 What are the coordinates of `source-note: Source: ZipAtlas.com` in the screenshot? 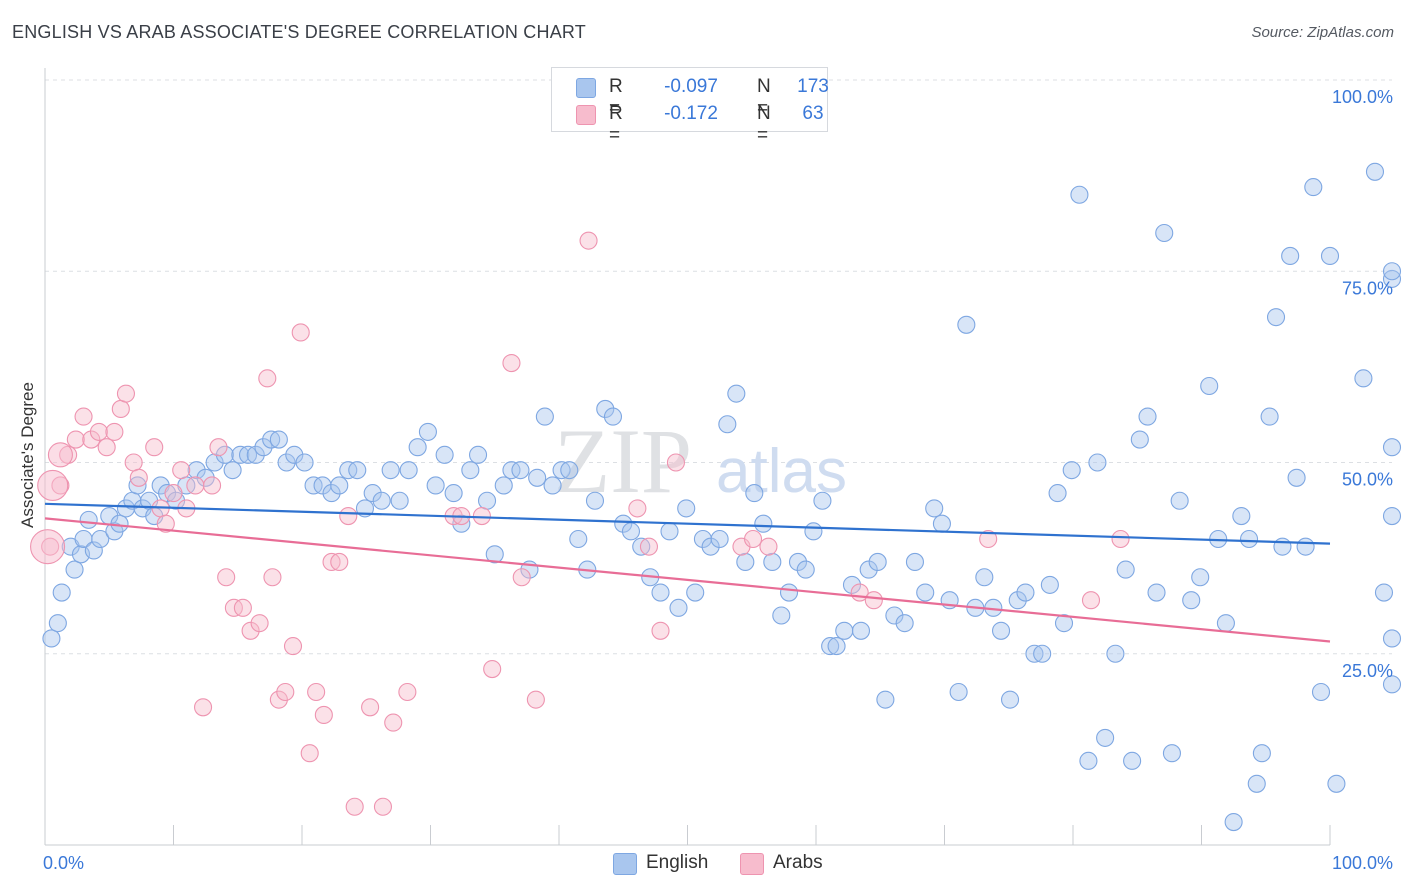 It's located at (1322, 32).